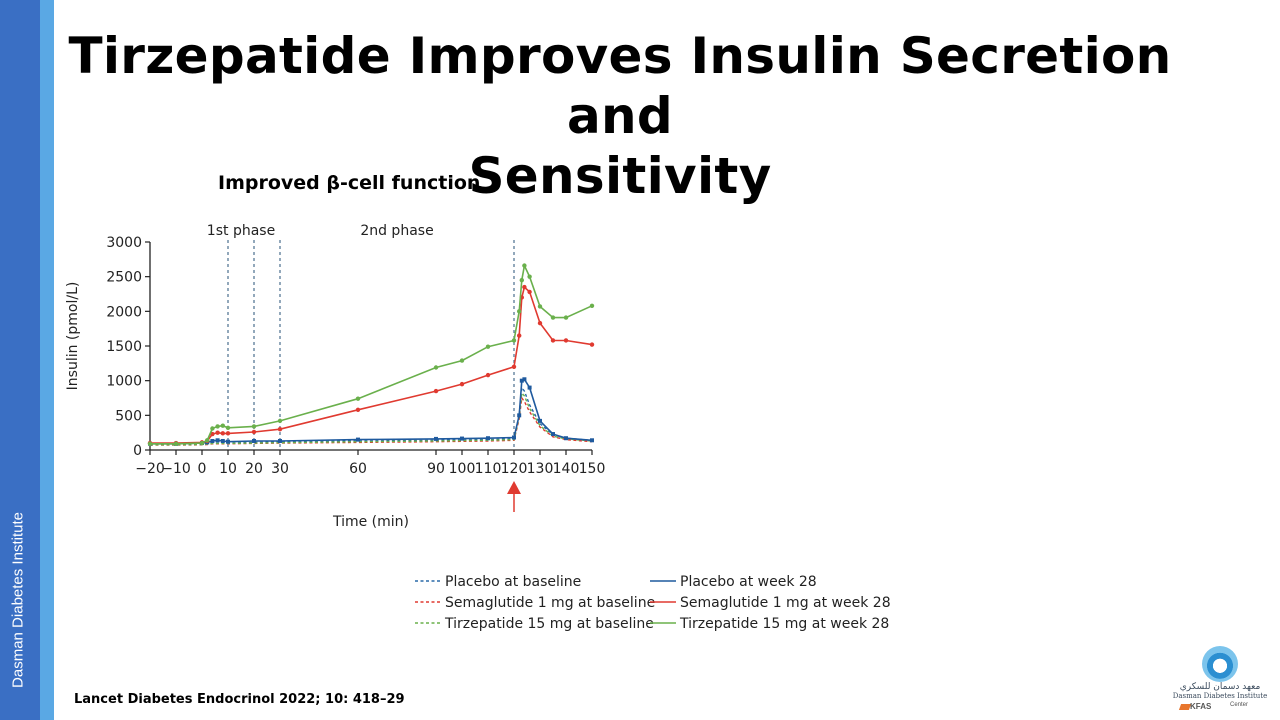 The height and width of the screenshot is (720, 1280). What do you see at coordinates (128, 416) in the screenshot?
I see `y-tick-label: 500` at bounding box center [128, 416].